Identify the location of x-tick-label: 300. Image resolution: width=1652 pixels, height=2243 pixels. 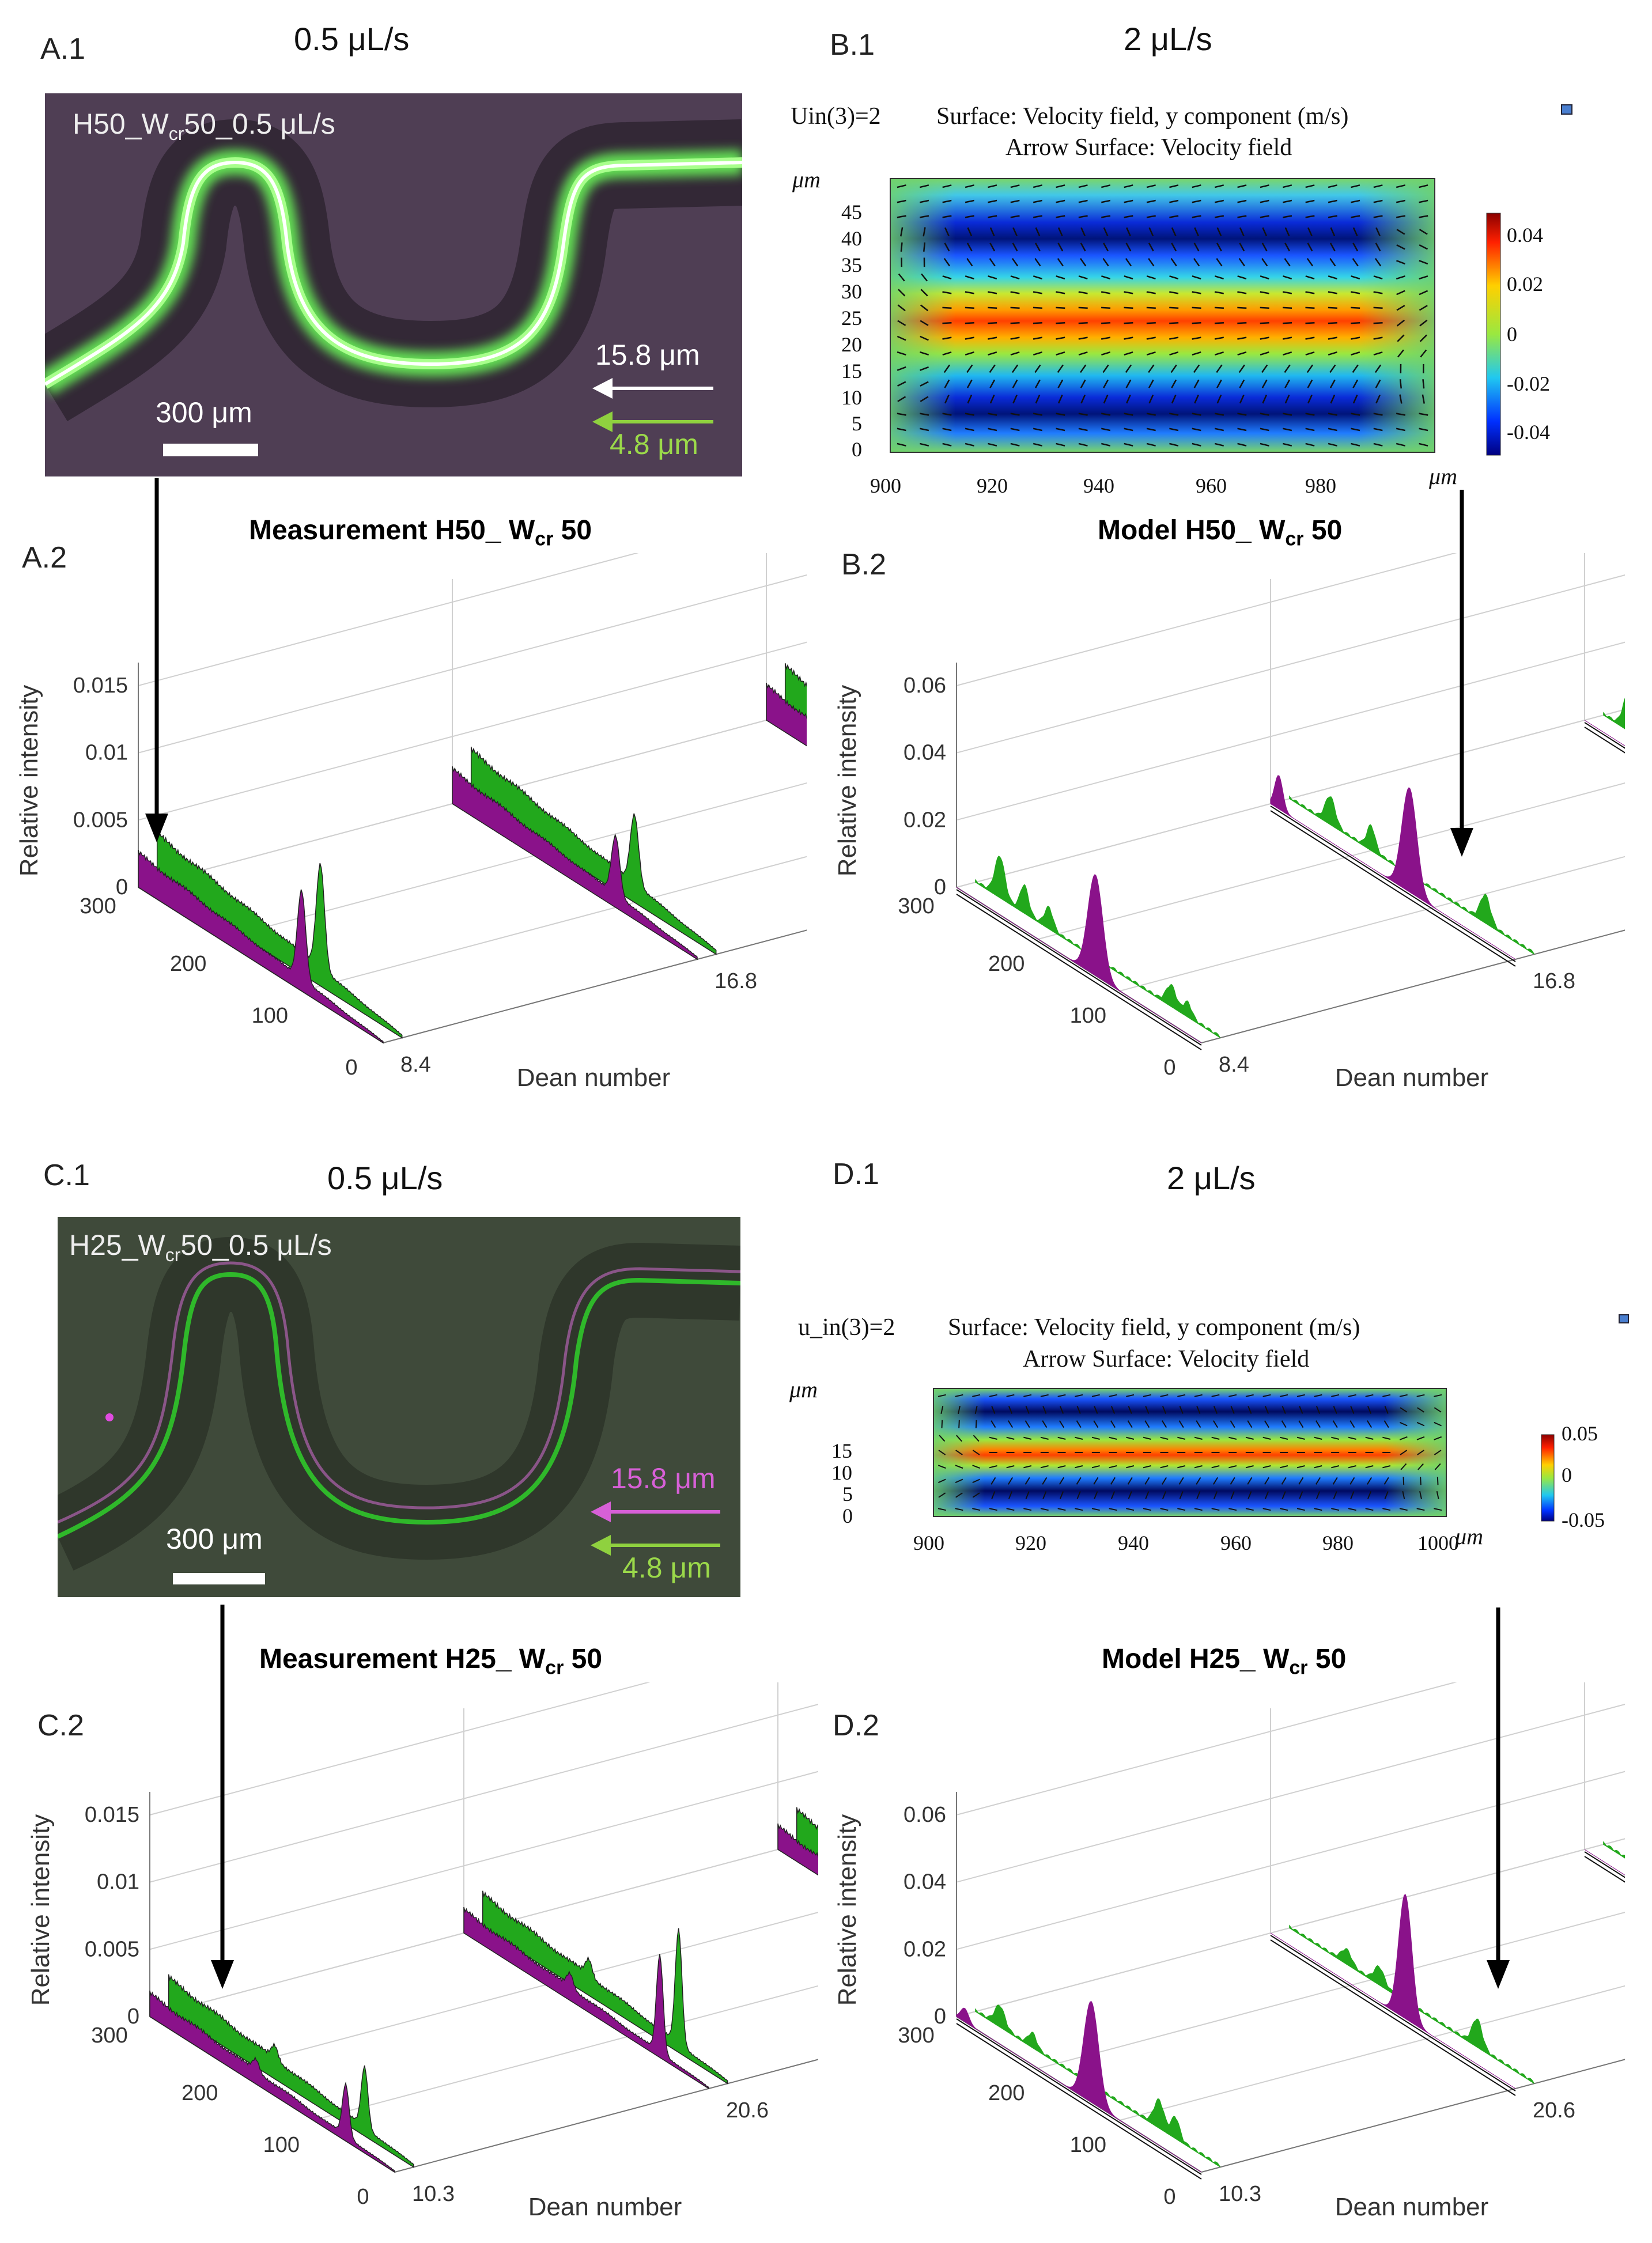
(916, 906).